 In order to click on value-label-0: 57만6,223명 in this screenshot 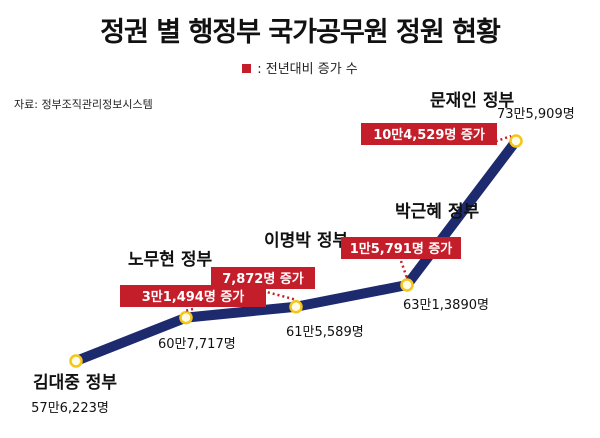, I will do `click(70, 408)`.